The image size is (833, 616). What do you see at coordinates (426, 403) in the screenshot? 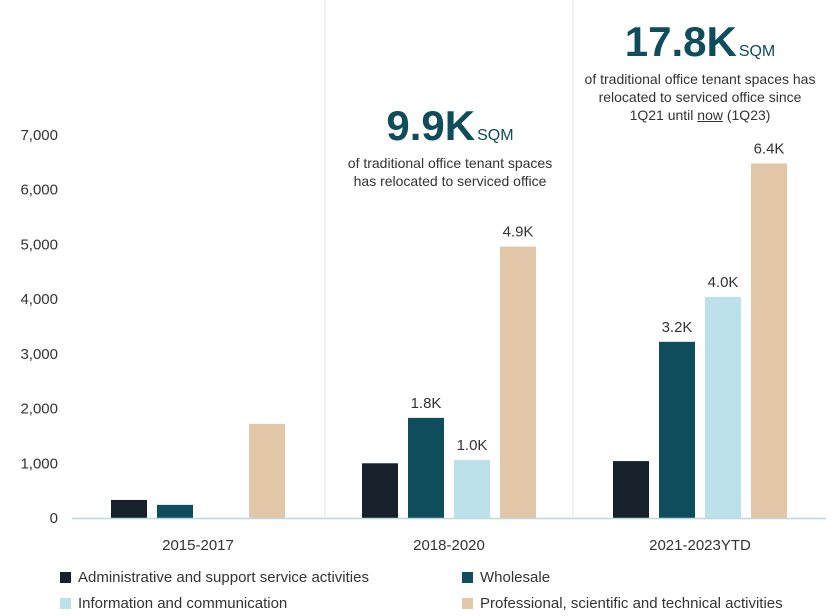
I see `data-label: 1.8K` at bounding box center [426, 403].